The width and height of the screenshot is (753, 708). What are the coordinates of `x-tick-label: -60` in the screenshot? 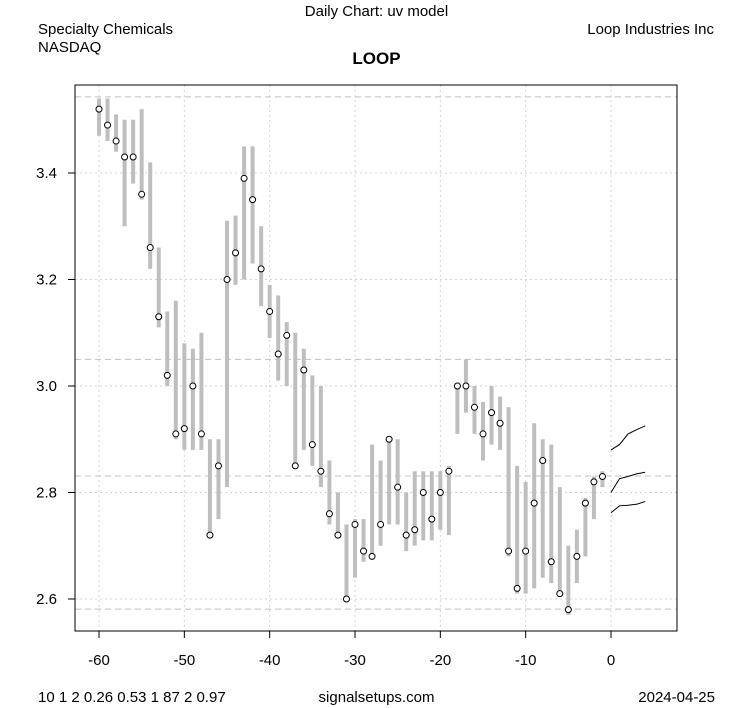 It's located at (99, 660).